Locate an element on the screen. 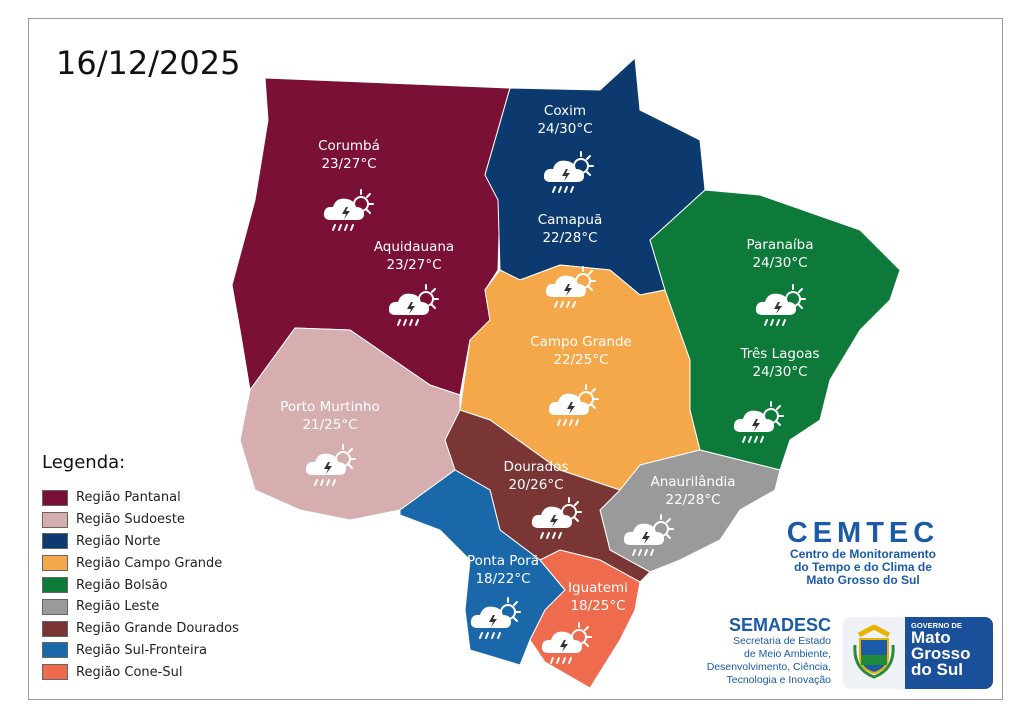 The width and height of the screenshot is (1024, 715). city-label: Iguatemi 18/25°C is located at coordinates (598, 597).